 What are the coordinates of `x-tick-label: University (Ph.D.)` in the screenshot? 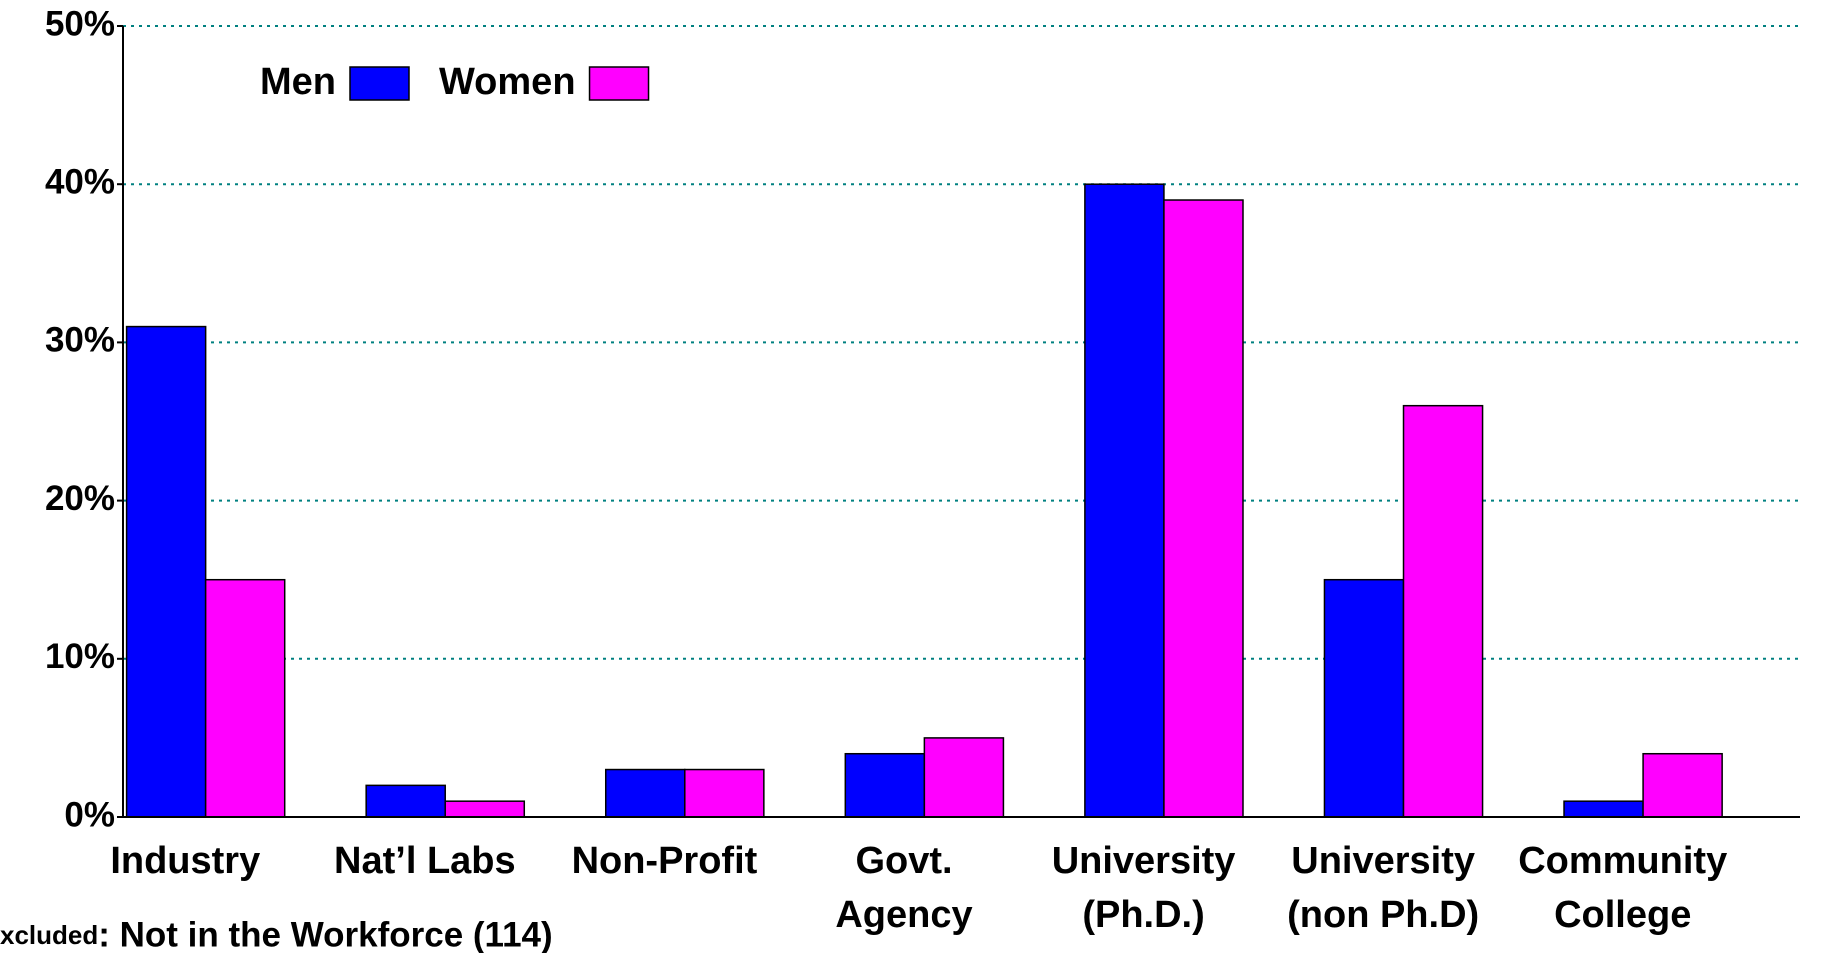 It's located at (1144, 888).